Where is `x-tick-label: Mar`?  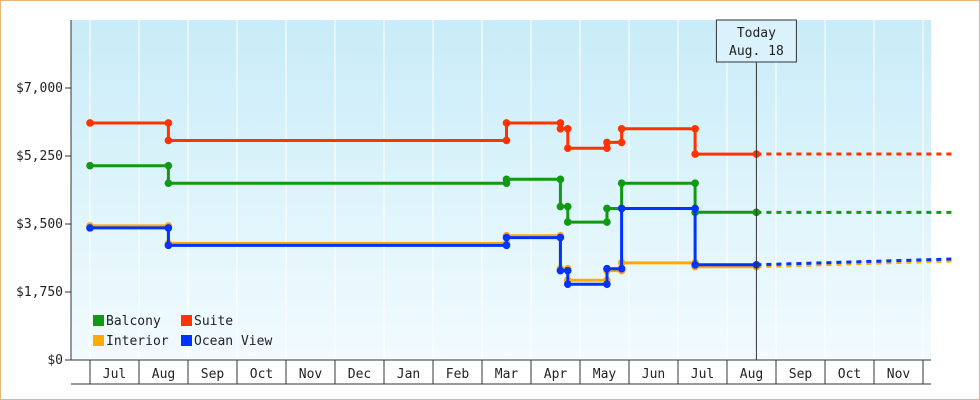 x-tick-label: Mar is located at coordinates (507, 374).